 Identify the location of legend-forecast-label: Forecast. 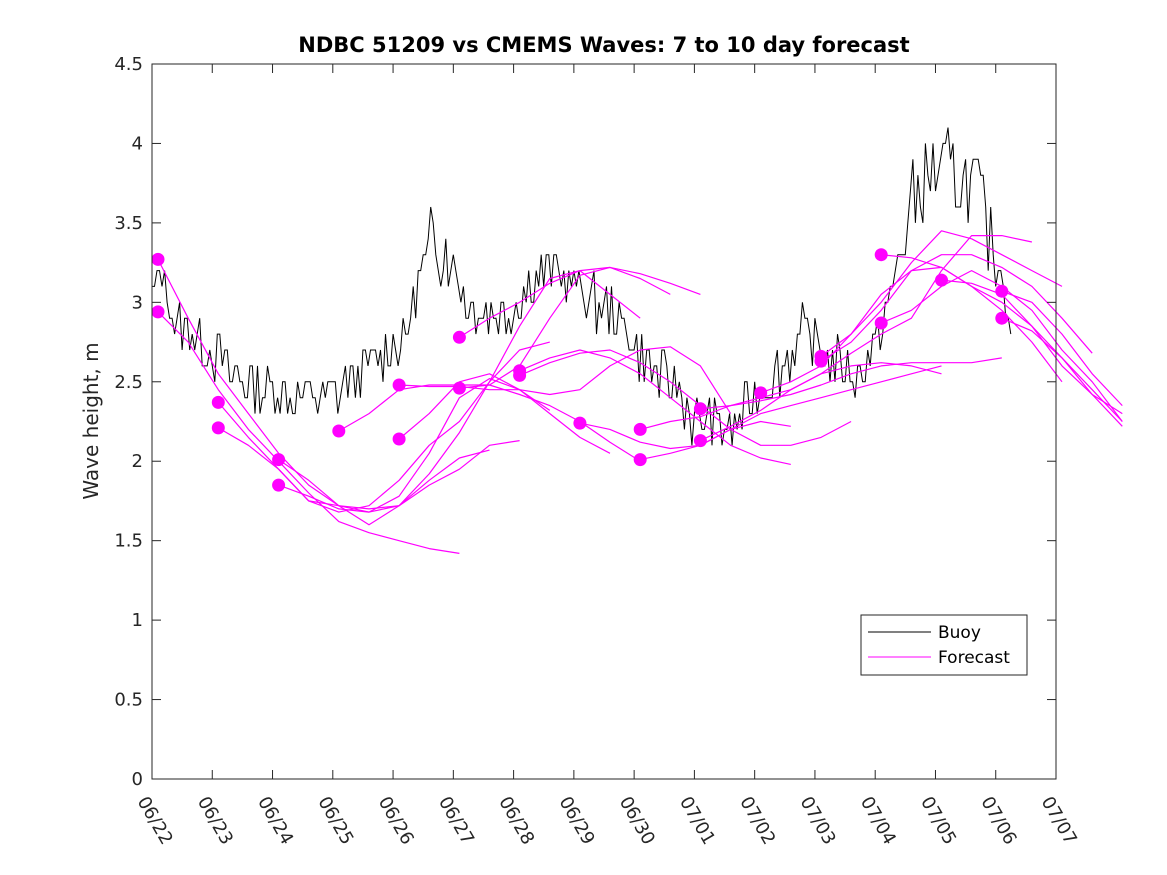
(974, 658).